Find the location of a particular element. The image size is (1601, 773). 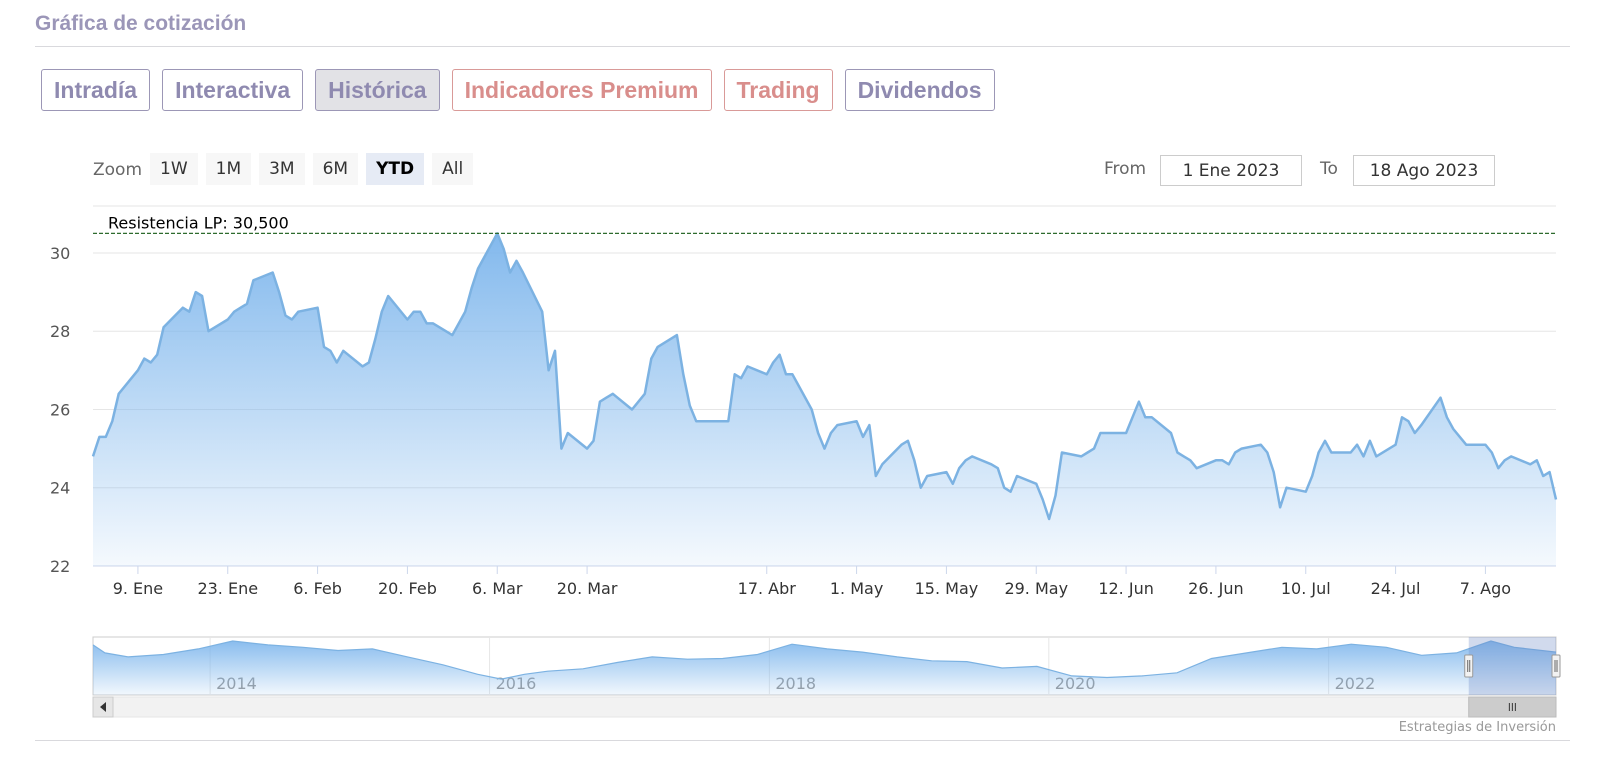

tab-indicadores-premium: Indicadores Premium is located at coordinates (581, 90).